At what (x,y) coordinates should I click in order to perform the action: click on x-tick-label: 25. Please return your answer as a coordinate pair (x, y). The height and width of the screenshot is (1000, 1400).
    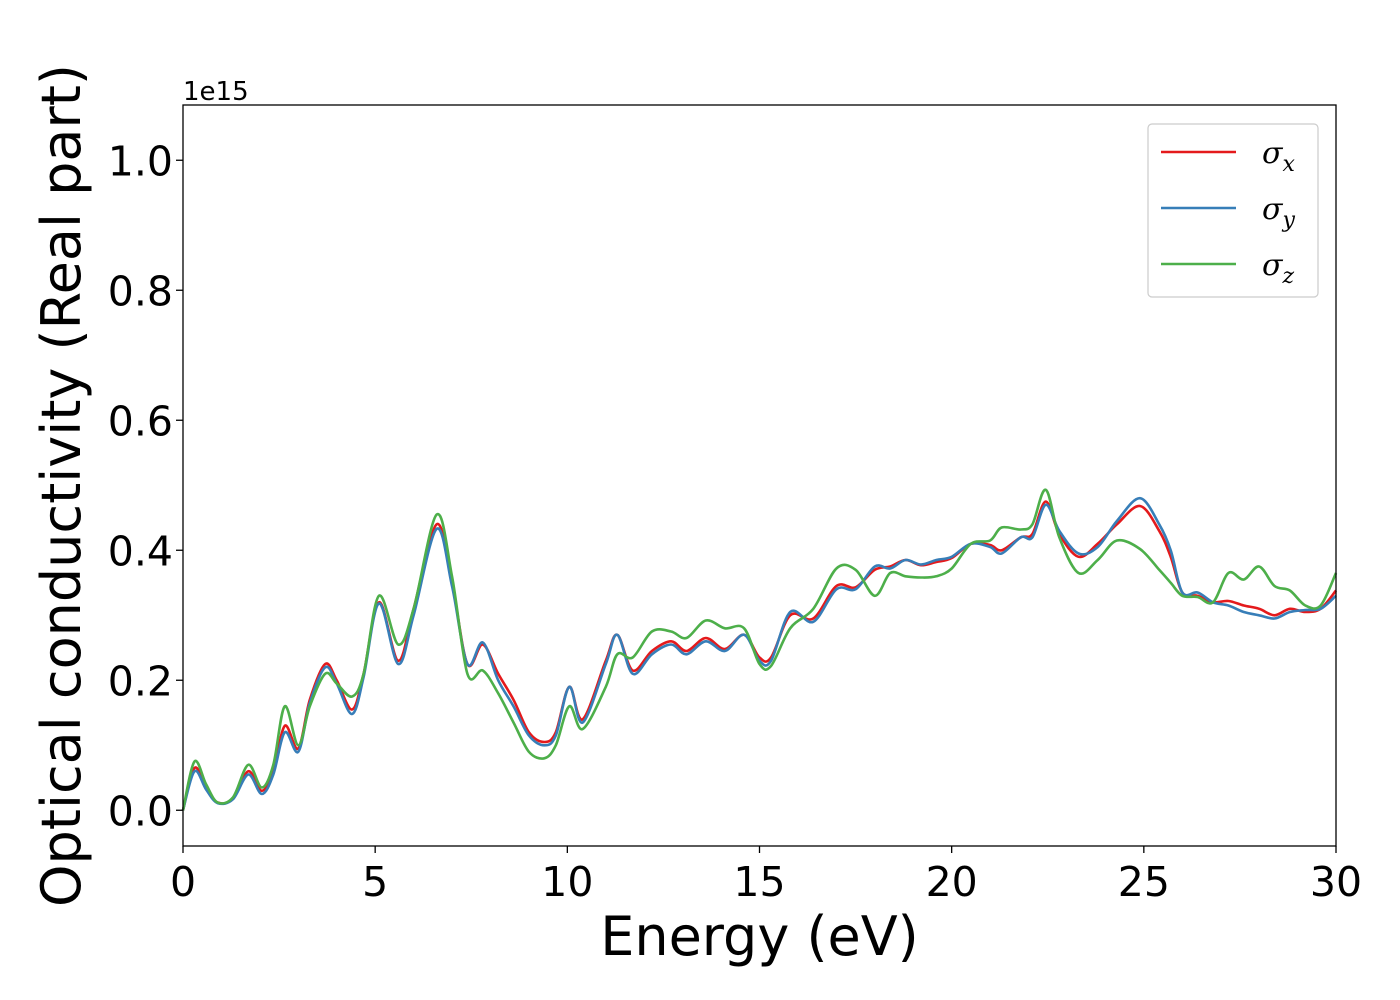
    Looking at the image, I should click on (1144, 882).